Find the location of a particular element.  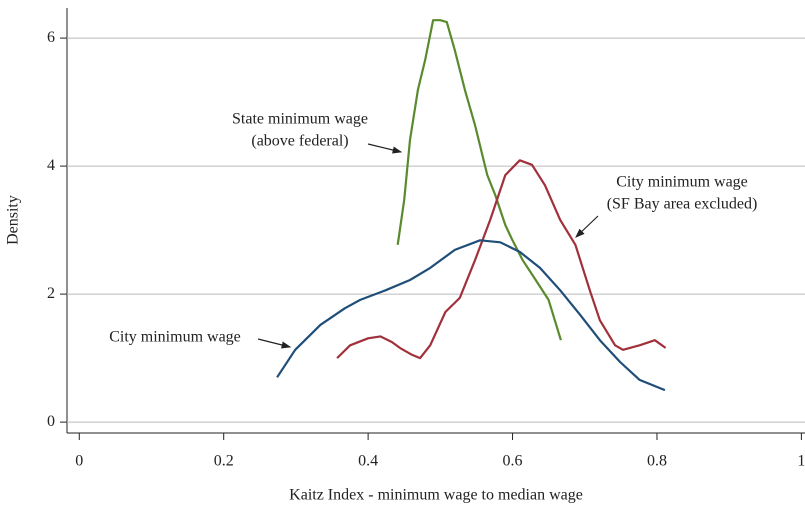

annotation: (above federal) is located at coordinates (299, 141).